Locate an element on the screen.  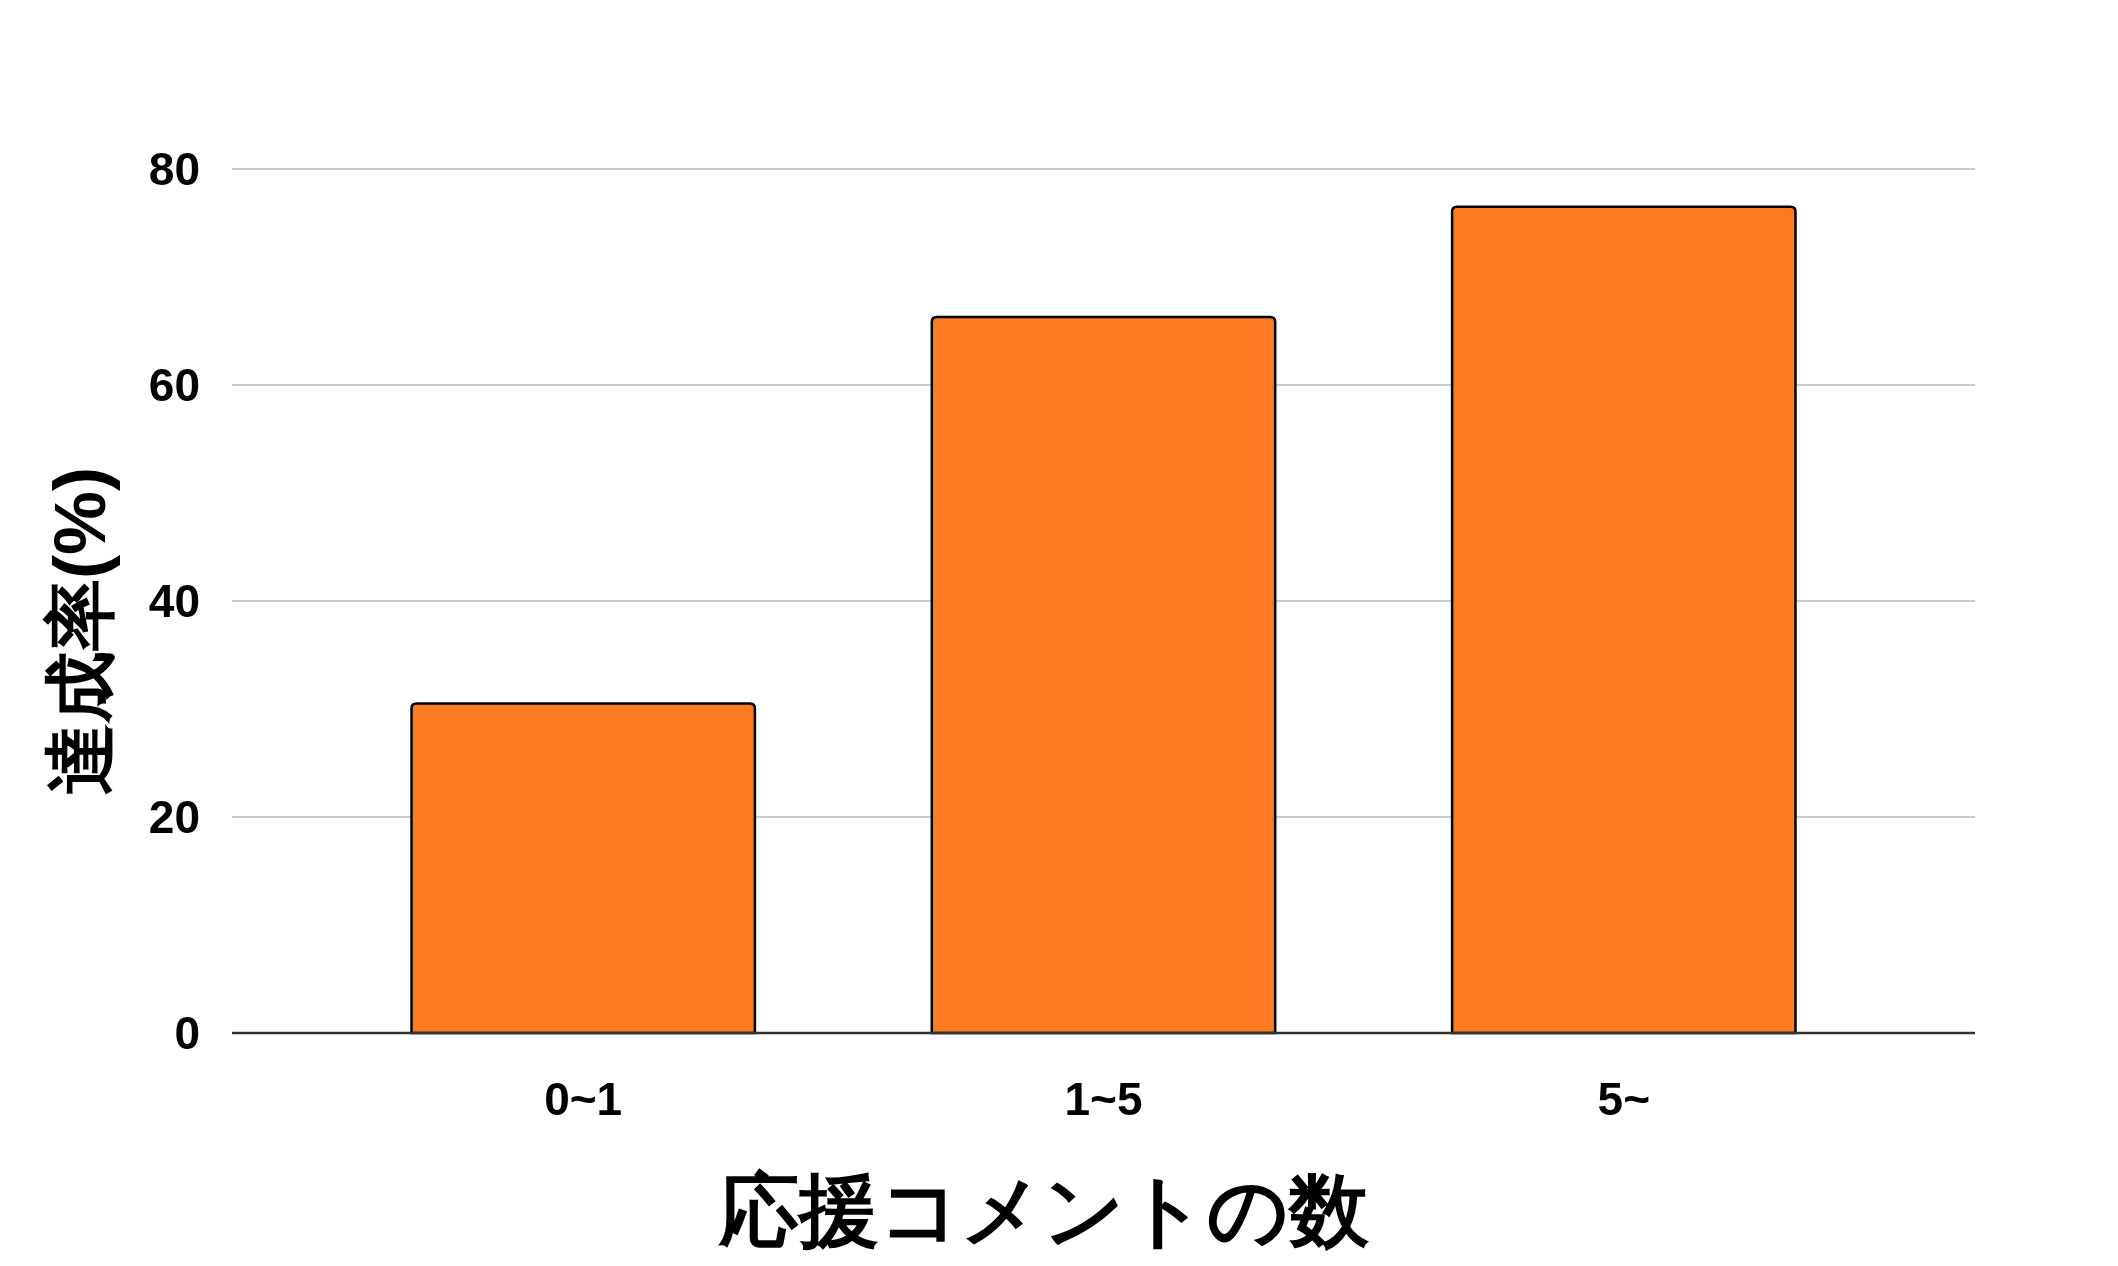
x-tick-label: 0~1 is located at coordinates (583, 1099).